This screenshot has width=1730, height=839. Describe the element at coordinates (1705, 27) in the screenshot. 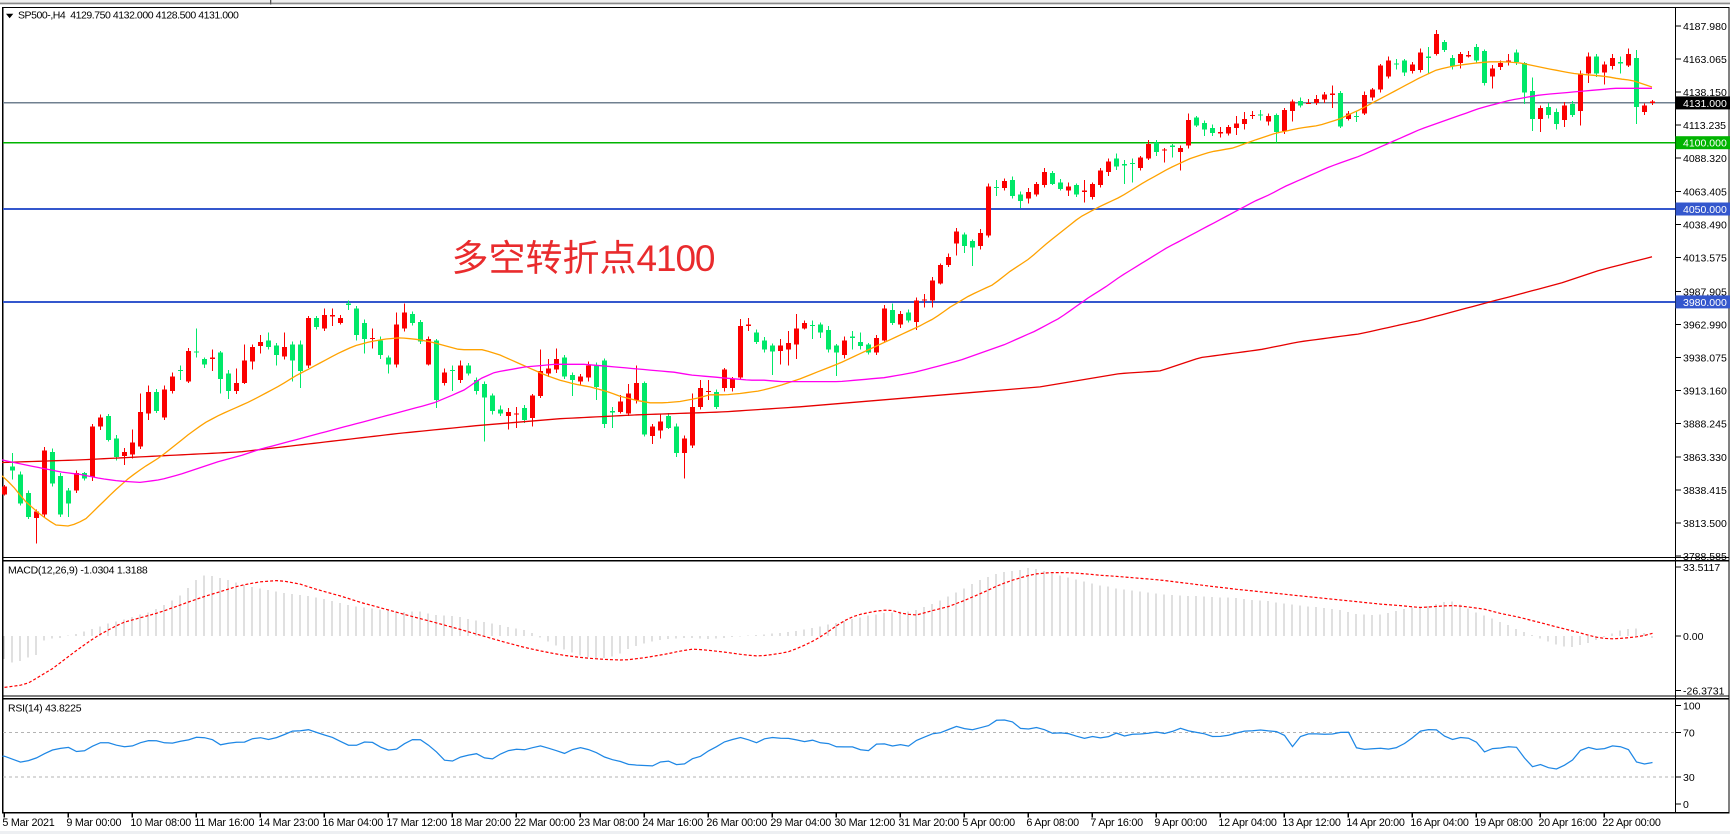

I see `svg-text: 4187.980` at that location.